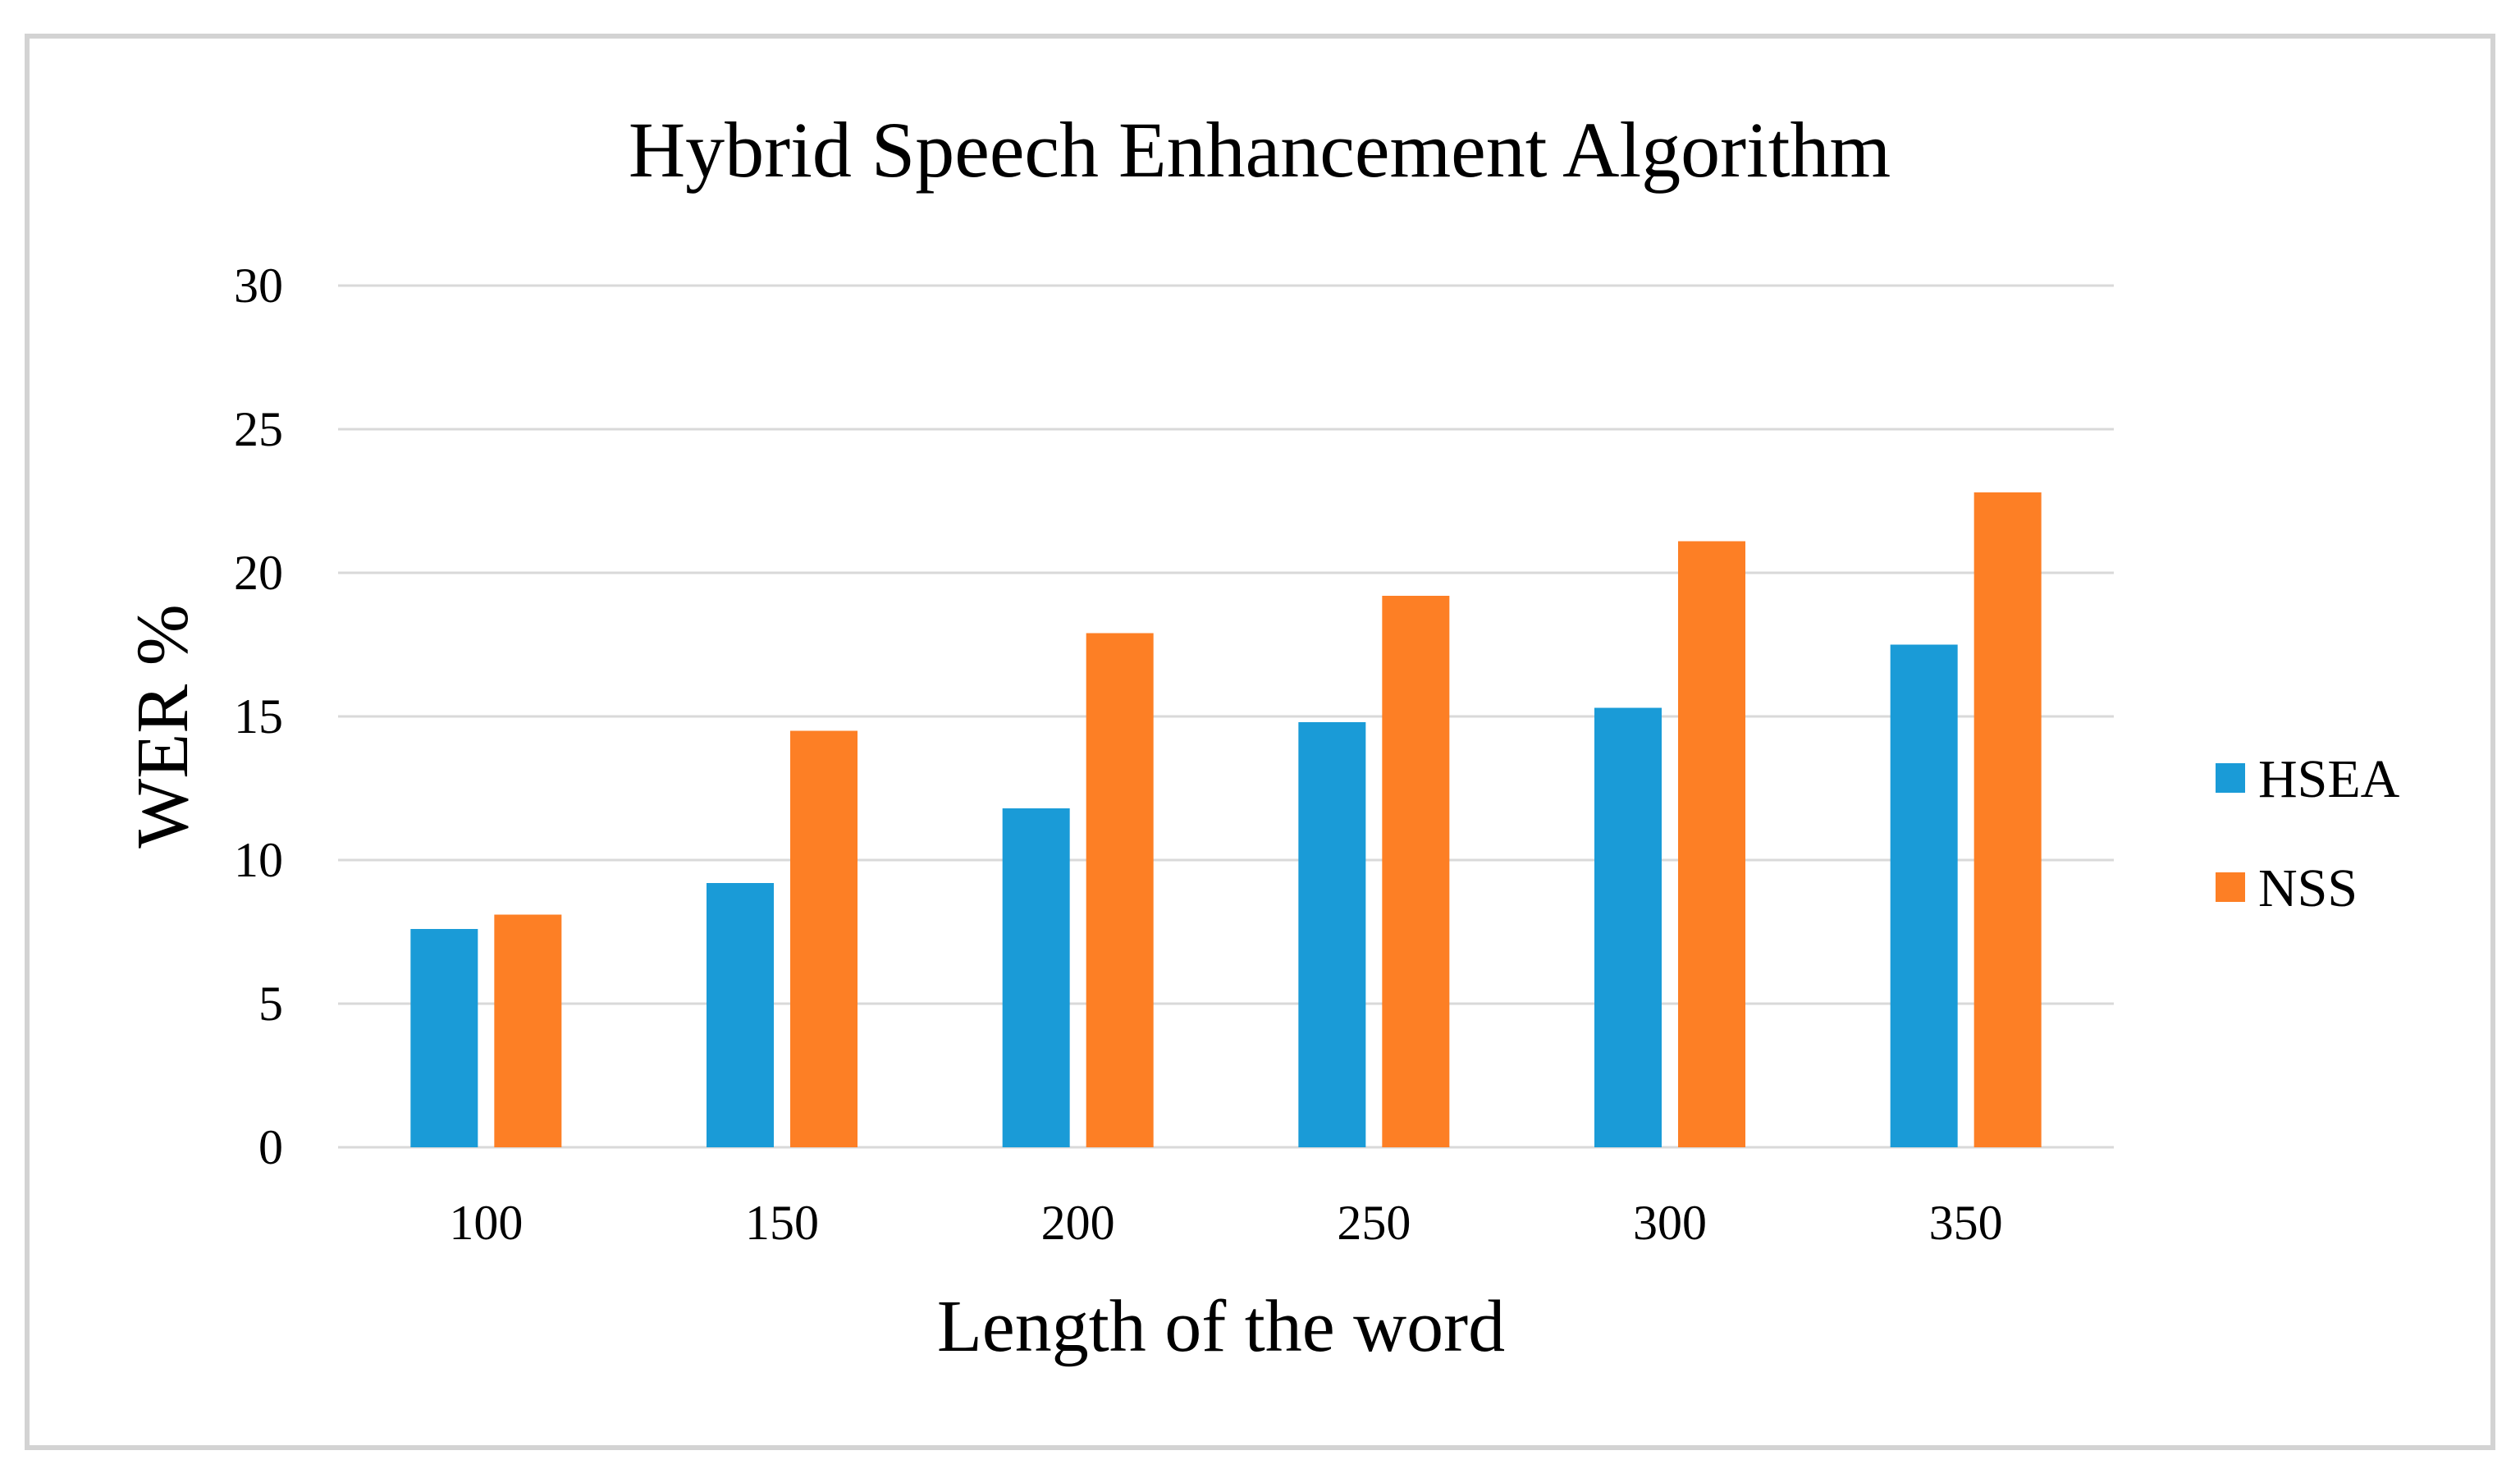  I want to click on y-tick-label: 15, so click(258, 716).